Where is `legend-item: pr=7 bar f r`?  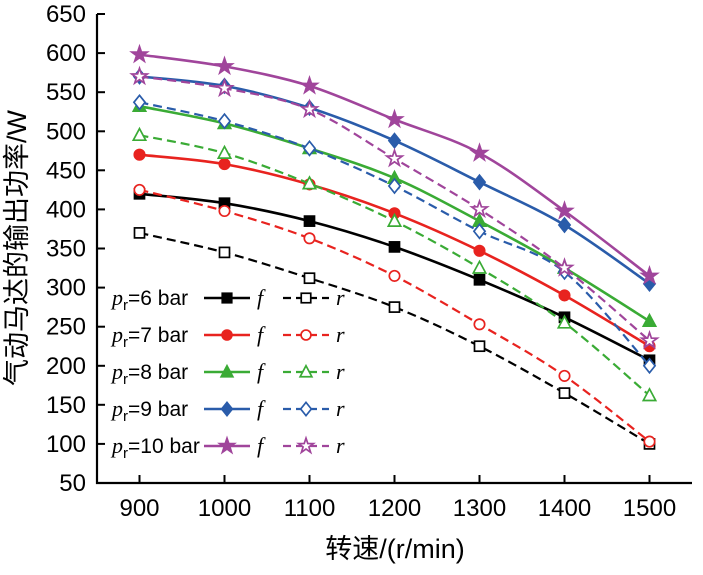
legend-item: pr=7 bar f r is located at coordinates (227, 336).